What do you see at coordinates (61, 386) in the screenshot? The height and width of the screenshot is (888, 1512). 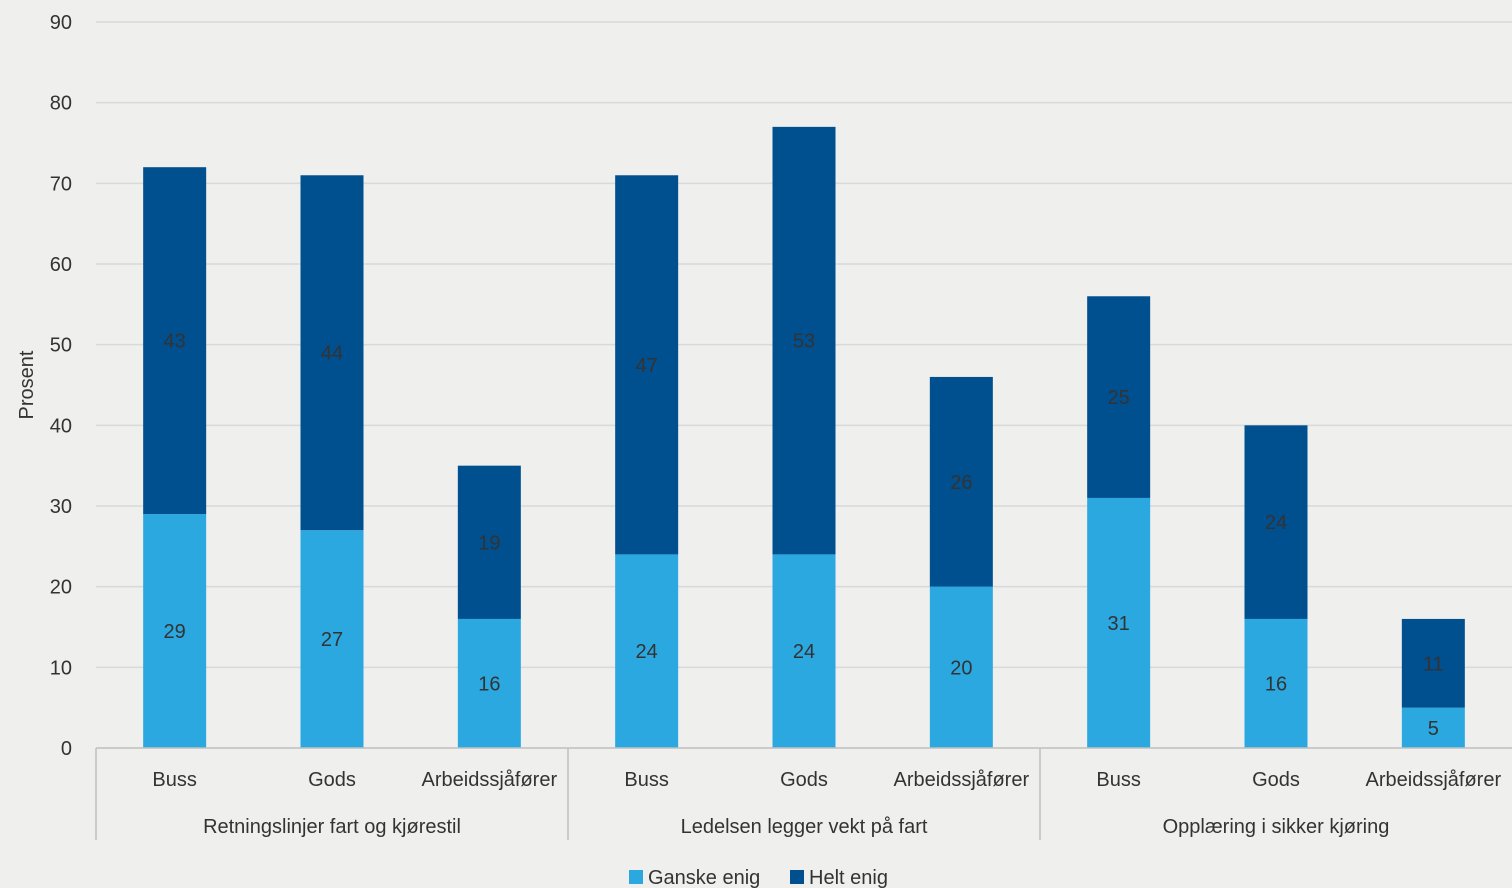 I see `y-axis-ticks: 0 10 20 30 40 50 60 70 80 90` at bounding box center [61, 386].